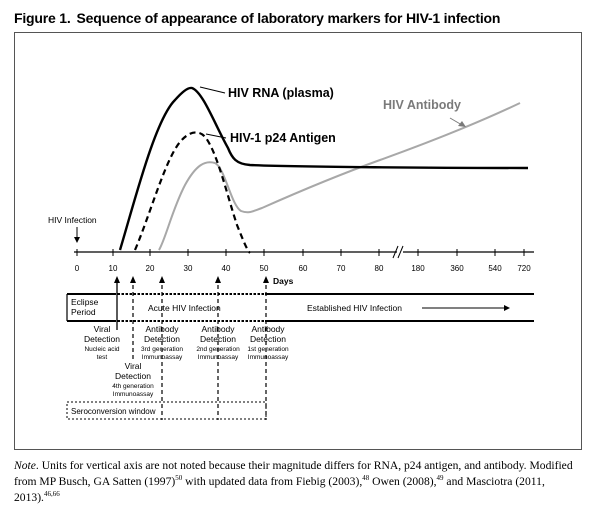 This screenshot has height=511, width=600. What do you see at coordinates (192, 192) in the screenshot?
I see `p24-curve` at bounding box center [192, 192].